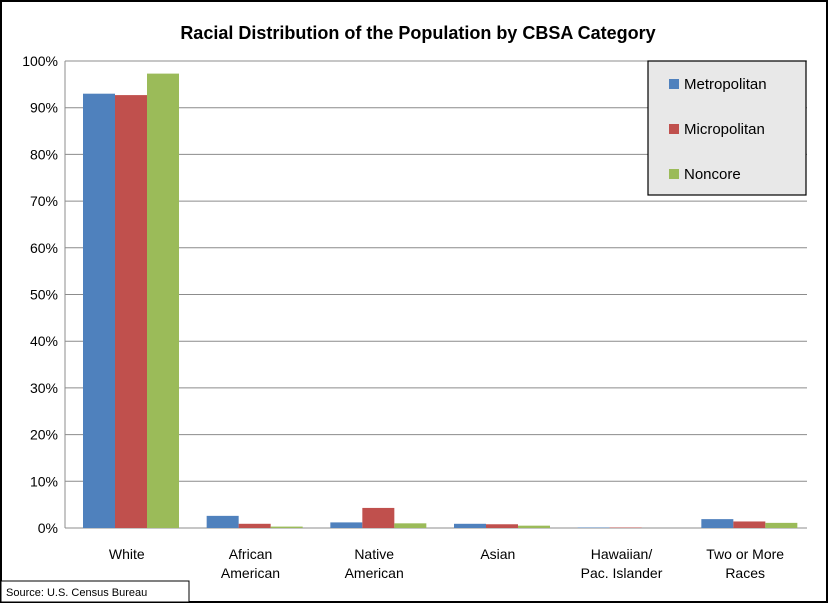 This screenshot has width=828, height=603. I want to click on y-axis-ticks: 0% 10% 20% 30% 40% 50% 60% 70% 80% 90% 100%, so click(40, 294).